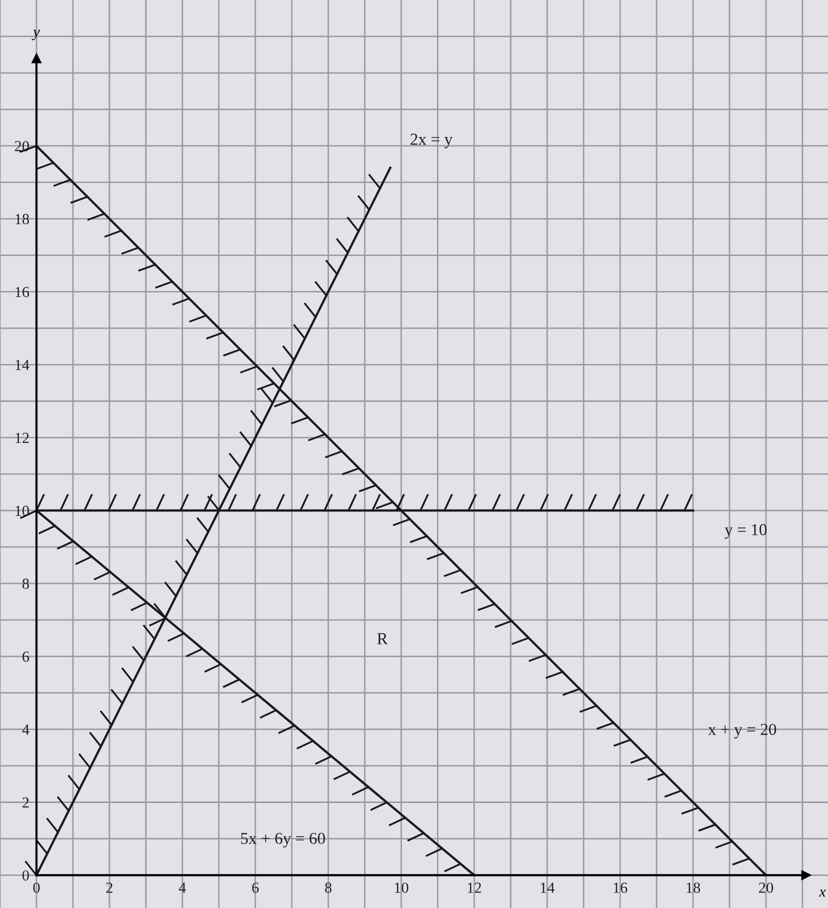  I want to click on annotation: R, so click(382, 638).